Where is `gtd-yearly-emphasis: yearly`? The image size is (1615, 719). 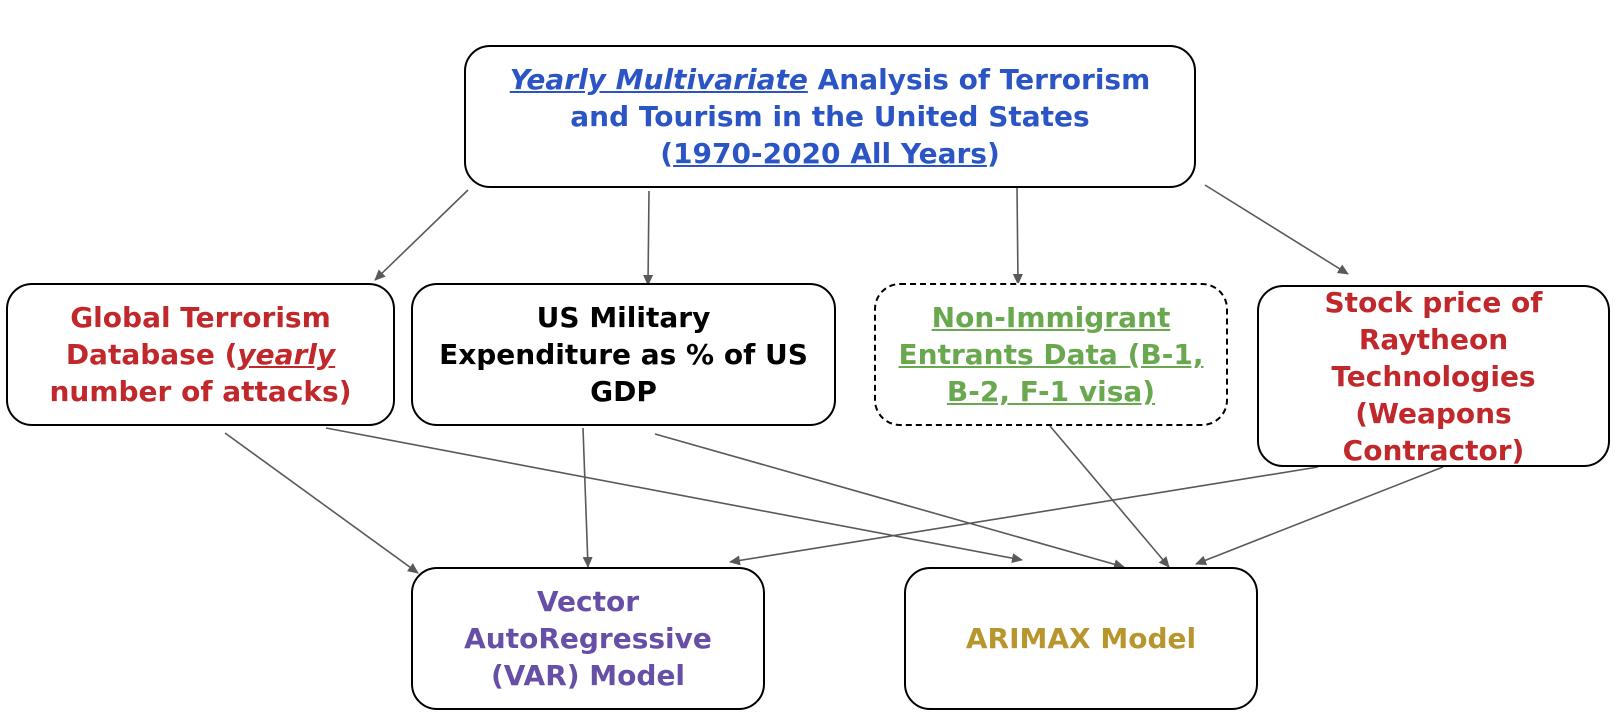 gtd-yearly-emphasis: yearly is located at coordinates (286, 354).